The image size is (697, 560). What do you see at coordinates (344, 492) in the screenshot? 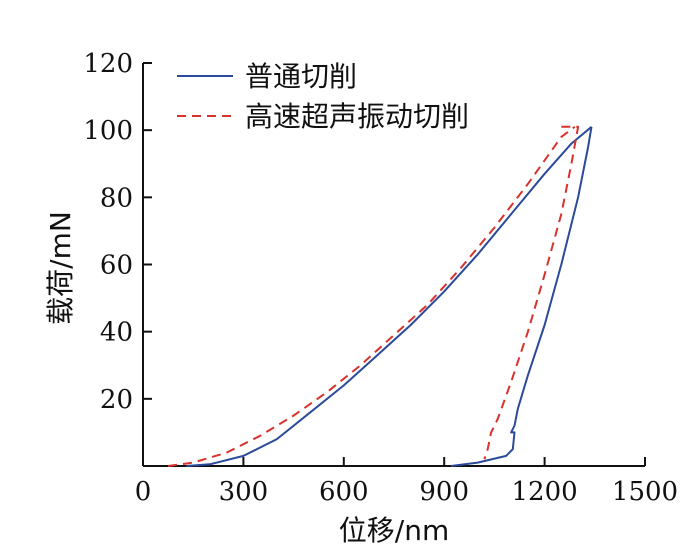
I see `x-tick-label: 600` at bounding box center [344, 492].